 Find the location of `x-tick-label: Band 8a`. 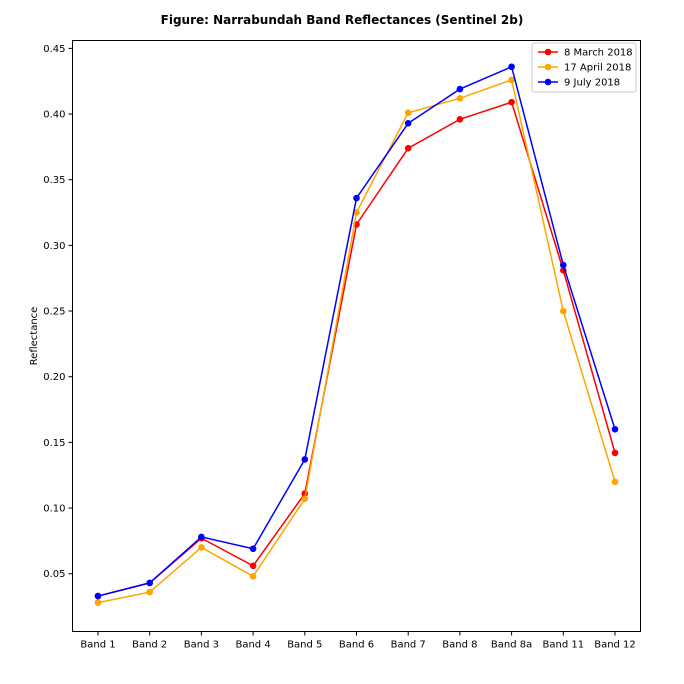

x-tick-label: Band 8a is located at coordinates (511, 645).